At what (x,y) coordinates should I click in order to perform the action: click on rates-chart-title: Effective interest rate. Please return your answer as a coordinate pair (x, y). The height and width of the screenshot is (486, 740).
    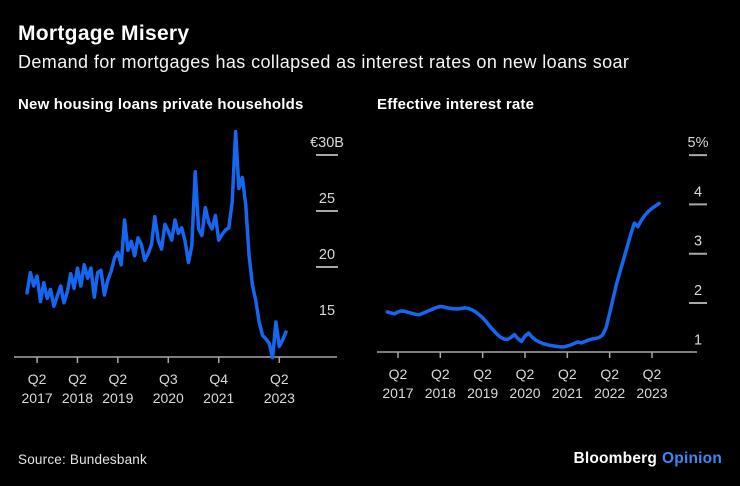
    Looking at the image, I should click on (456, 104).